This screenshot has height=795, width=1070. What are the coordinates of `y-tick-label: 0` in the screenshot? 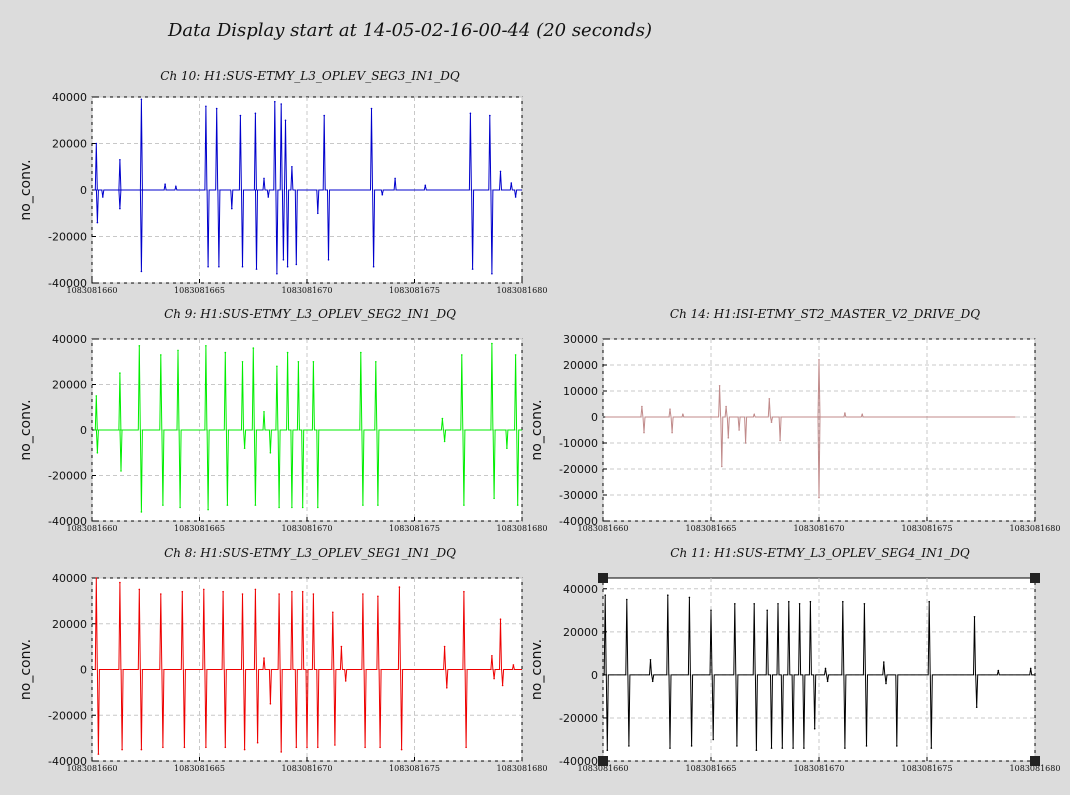 It's located at (594, 675).